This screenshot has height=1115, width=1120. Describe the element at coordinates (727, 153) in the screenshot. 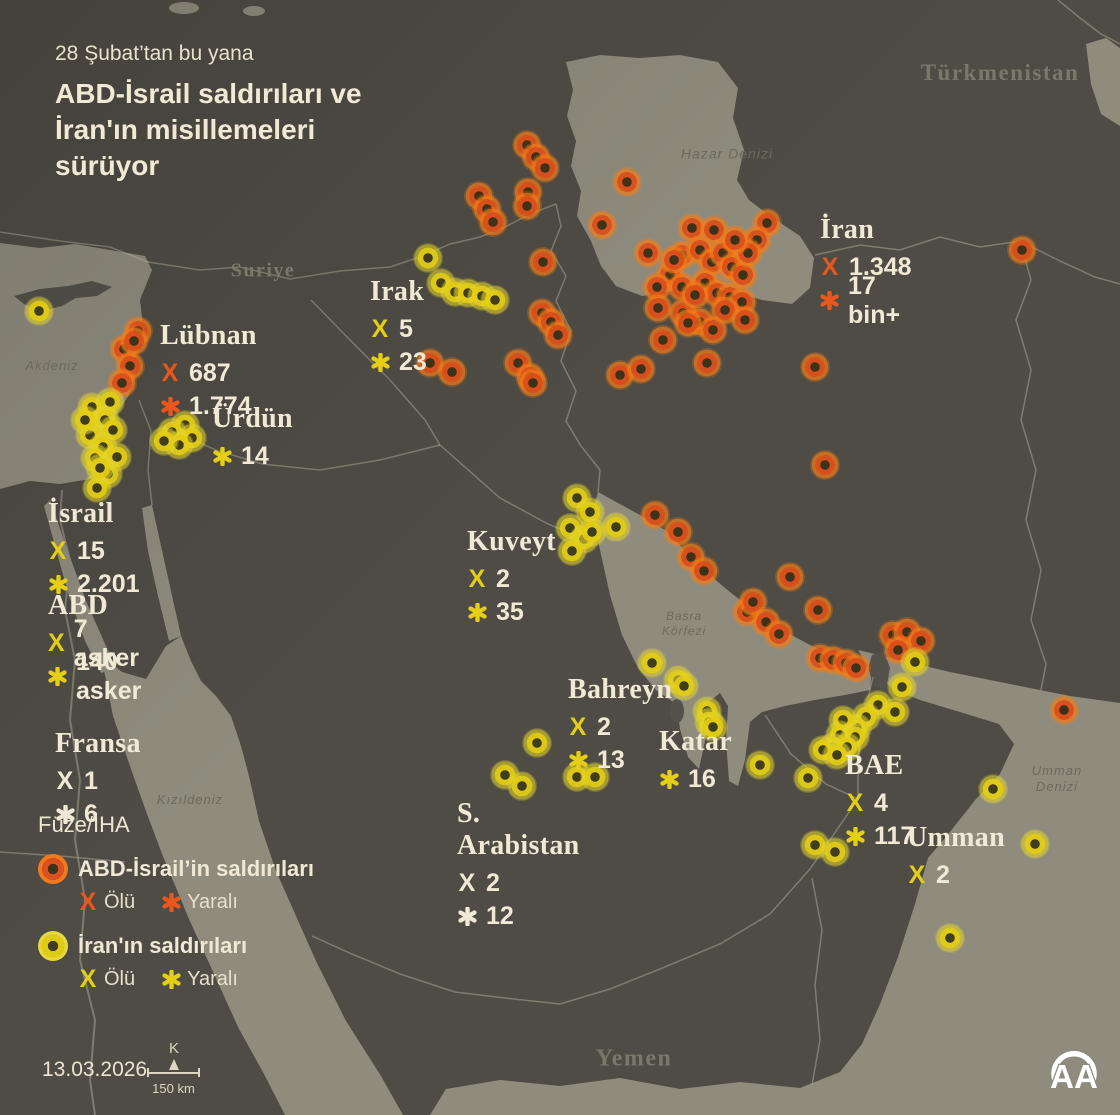

I see `sea-label: Hazar Denizi` at that location.